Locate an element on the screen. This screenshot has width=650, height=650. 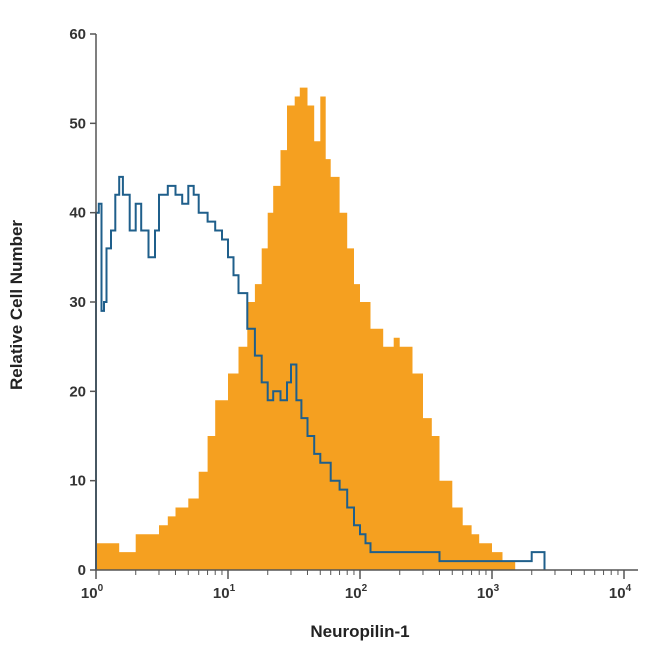
y-tick-label: 0 is located at coordinates (82, 570).